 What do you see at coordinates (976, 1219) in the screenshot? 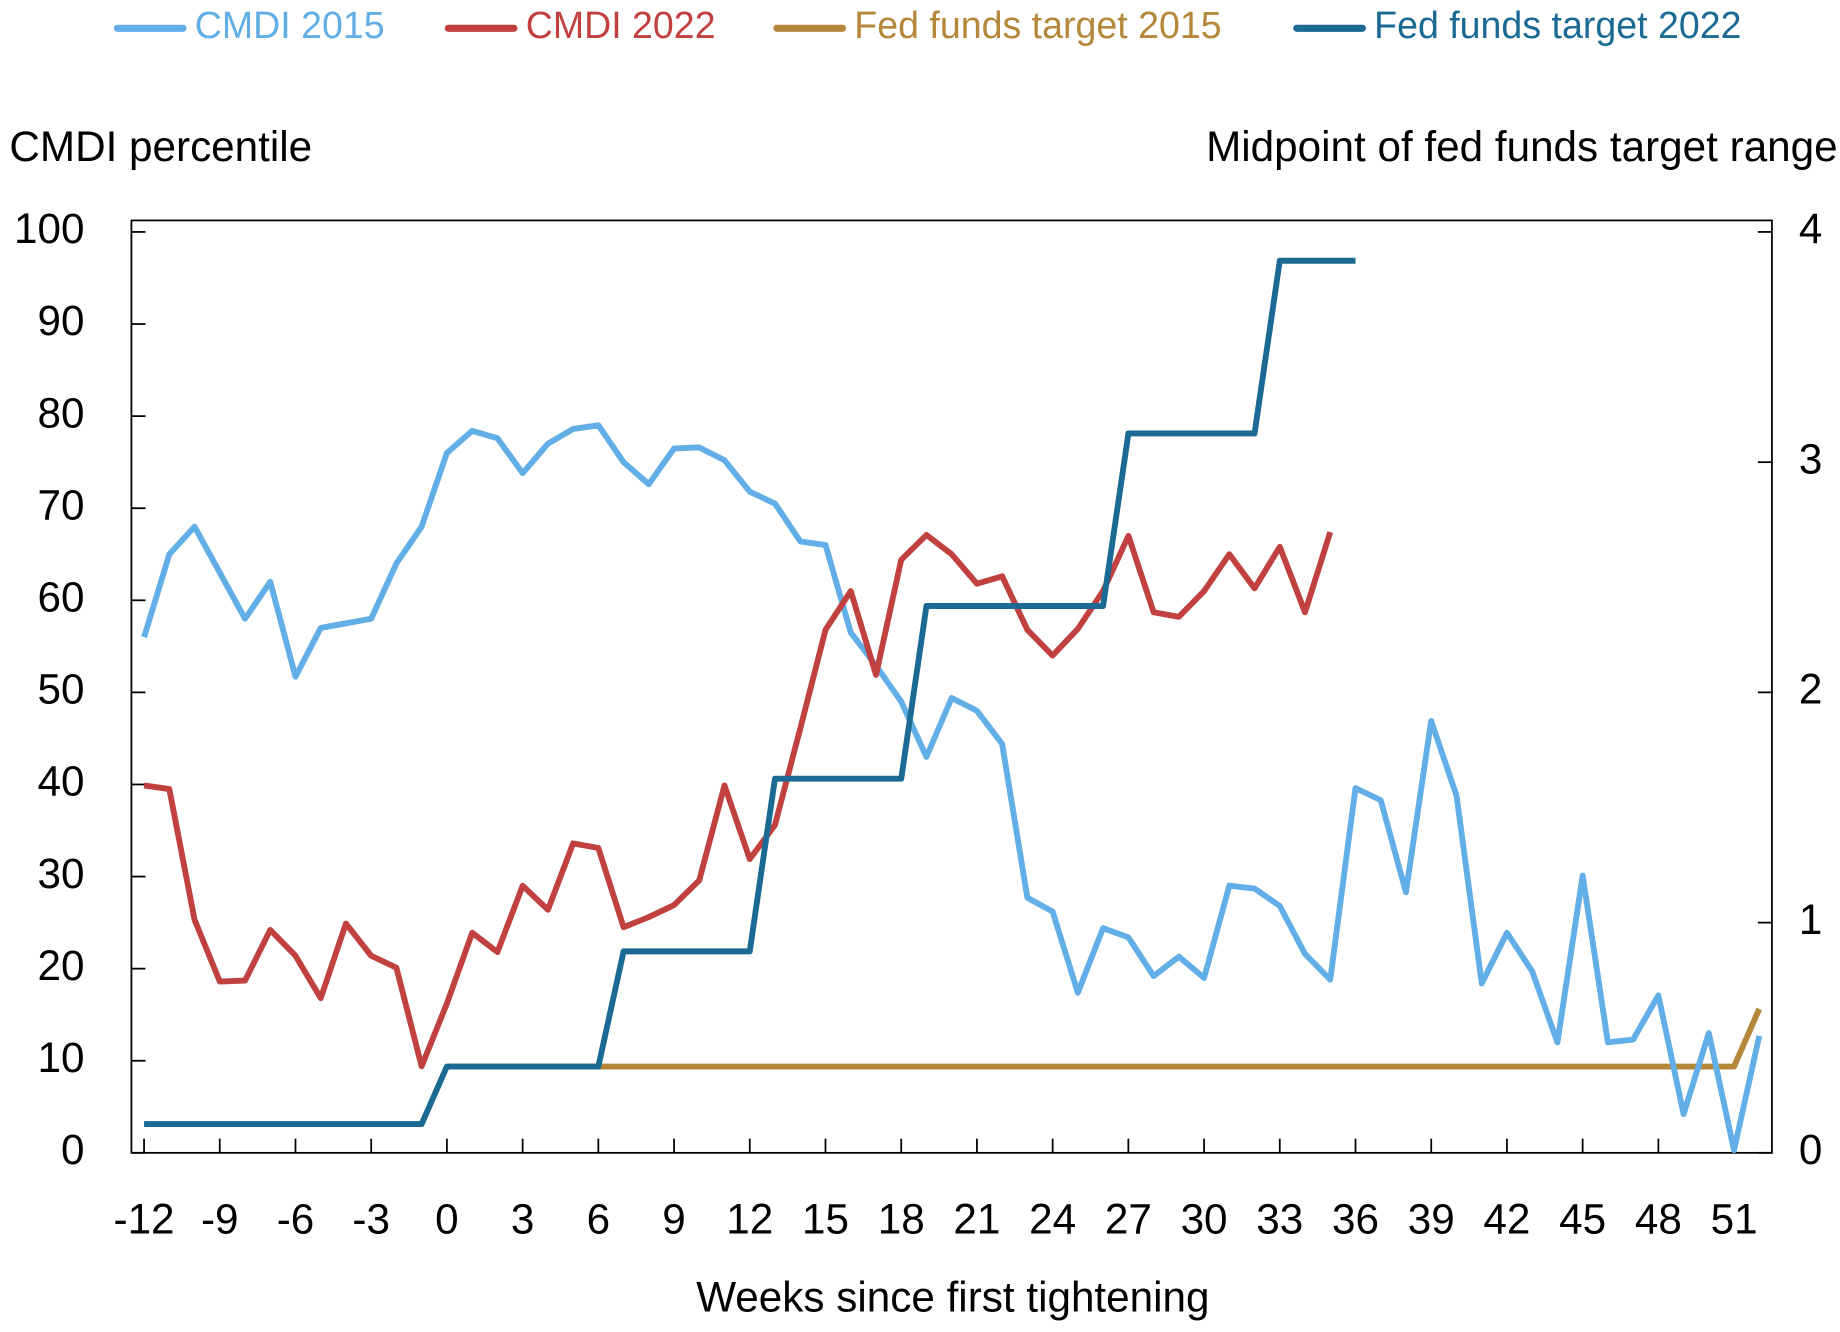
I see `x-tick-label: 21` at bounding box center [976, 1219].